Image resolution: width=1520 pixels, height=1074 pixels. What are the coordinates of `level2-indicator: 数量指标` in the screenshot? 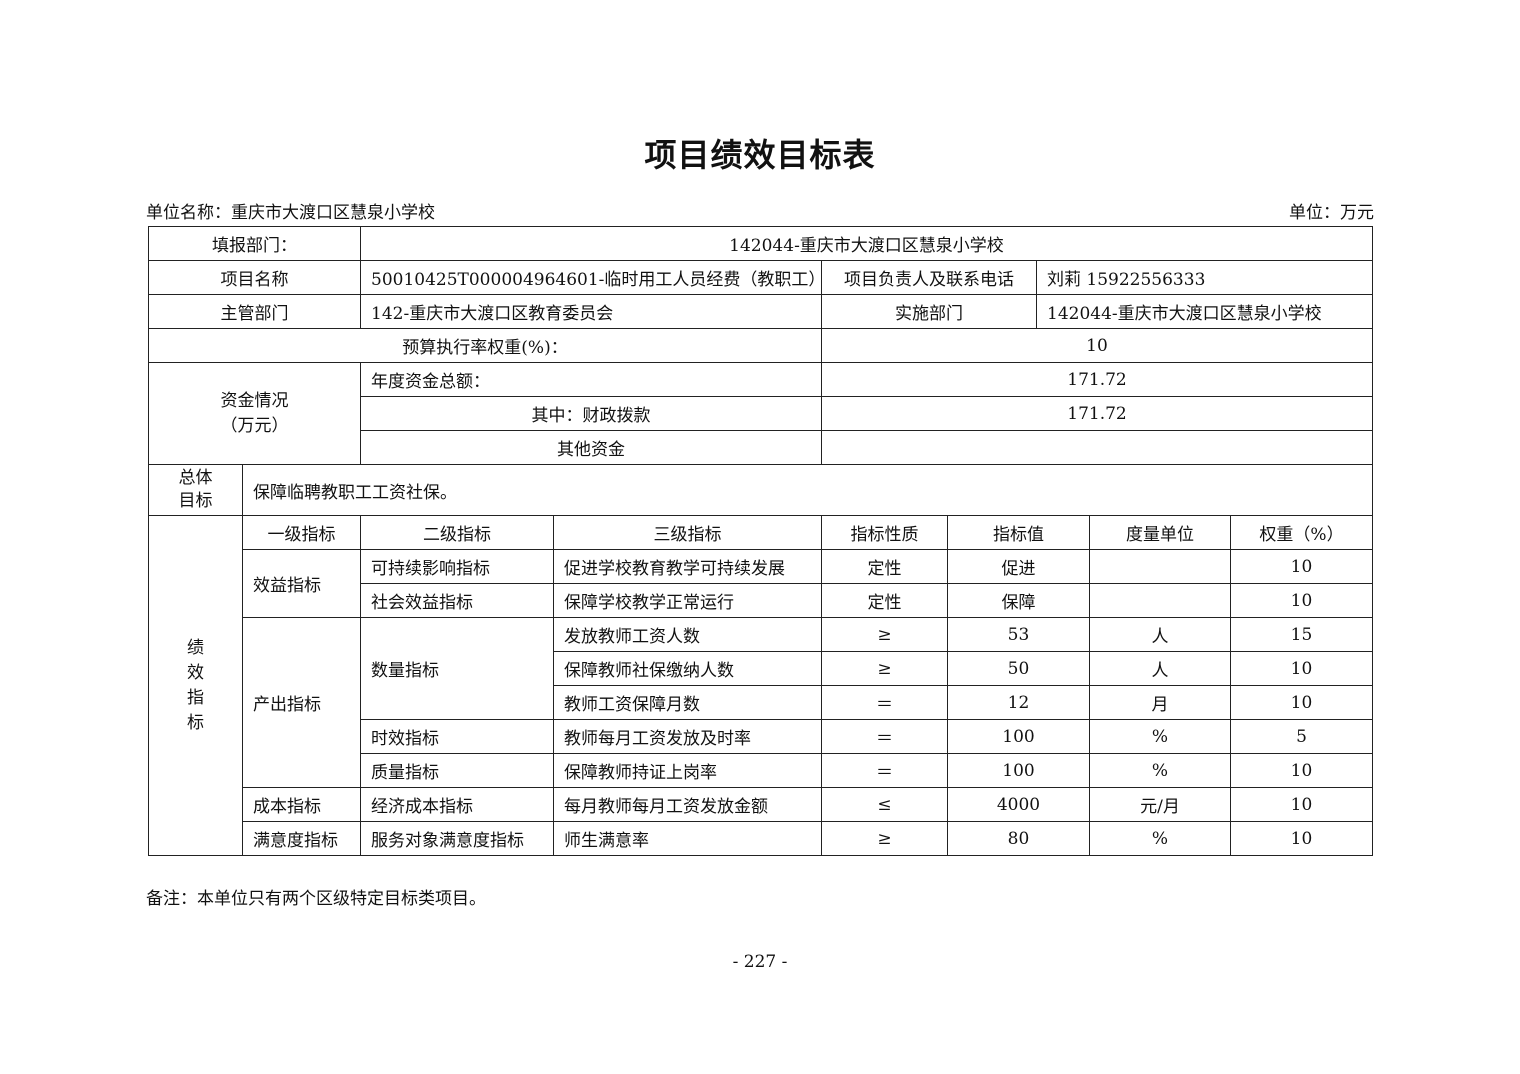 It's located at (457, 668).